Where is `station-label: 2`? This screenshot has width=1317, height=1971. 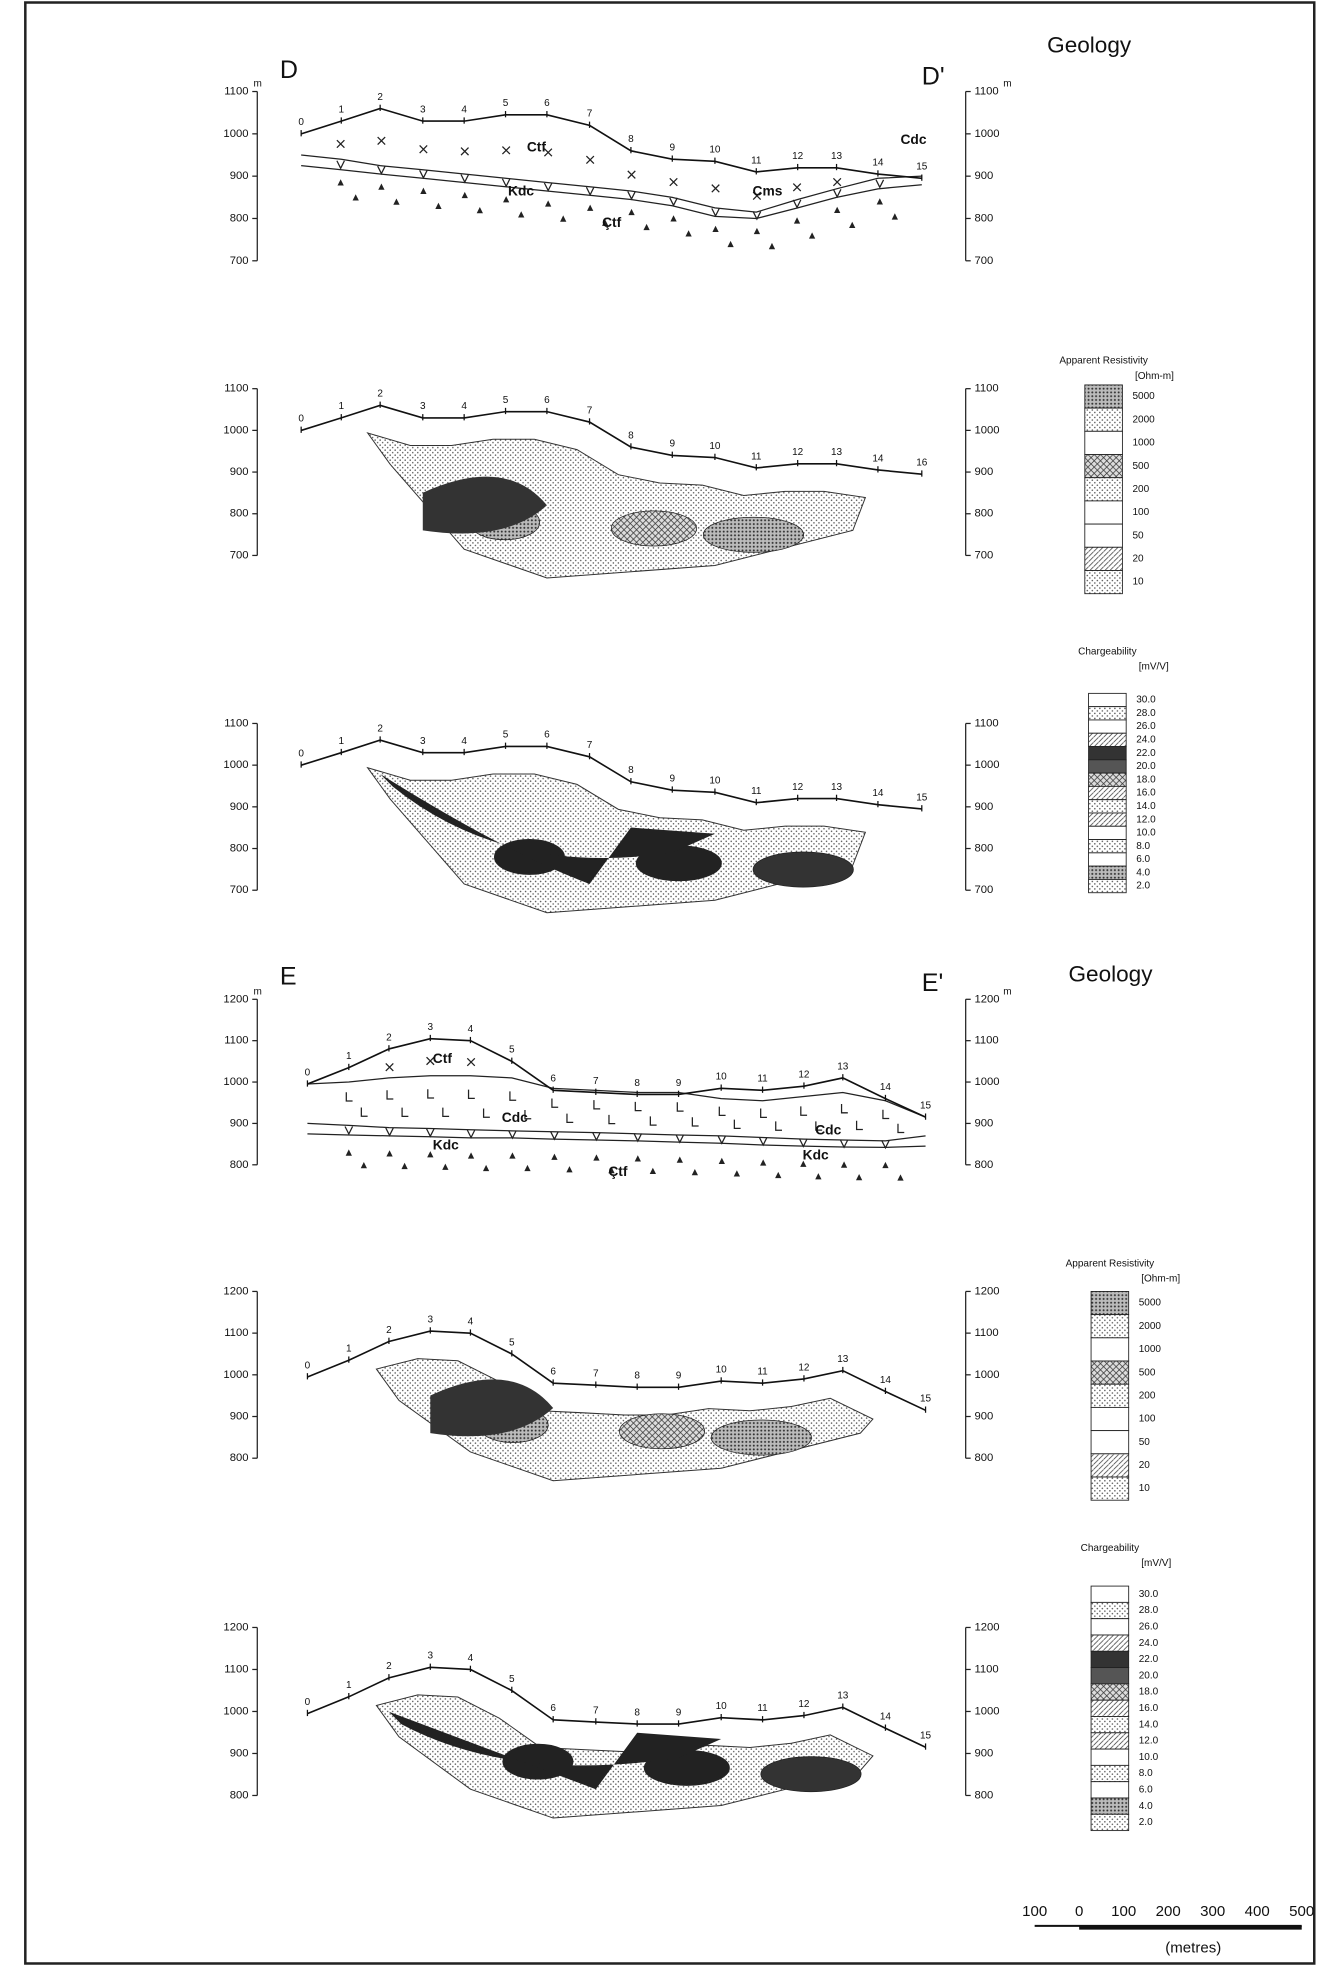 station-label: 2 is located at coordinates (380, 394).